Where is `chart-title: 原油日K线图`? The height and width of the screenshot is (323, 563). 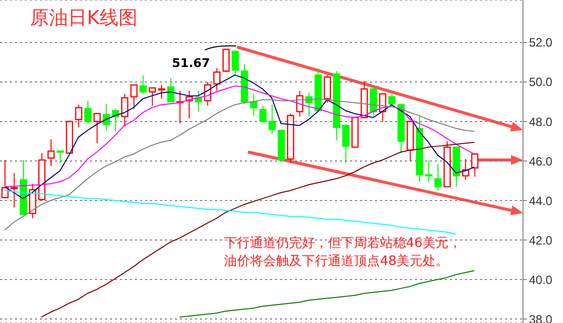
chart-title: 原油日K线图 is located at coordinates (84, 18).